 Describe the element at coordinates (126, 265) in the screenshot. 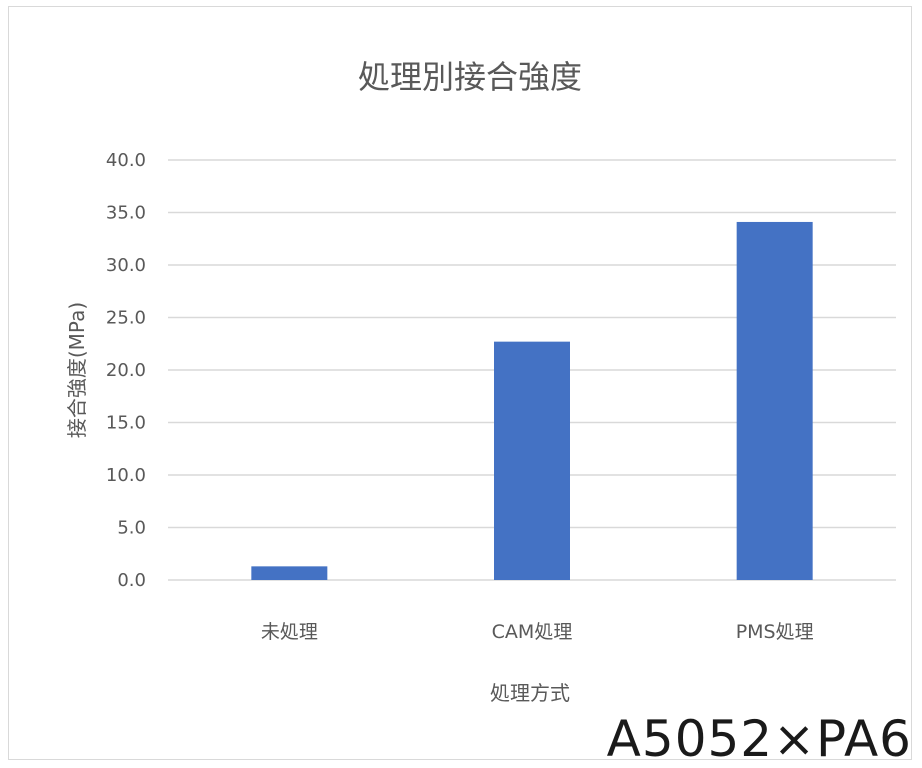

I see `y-tick-label: 30.0` at that location.